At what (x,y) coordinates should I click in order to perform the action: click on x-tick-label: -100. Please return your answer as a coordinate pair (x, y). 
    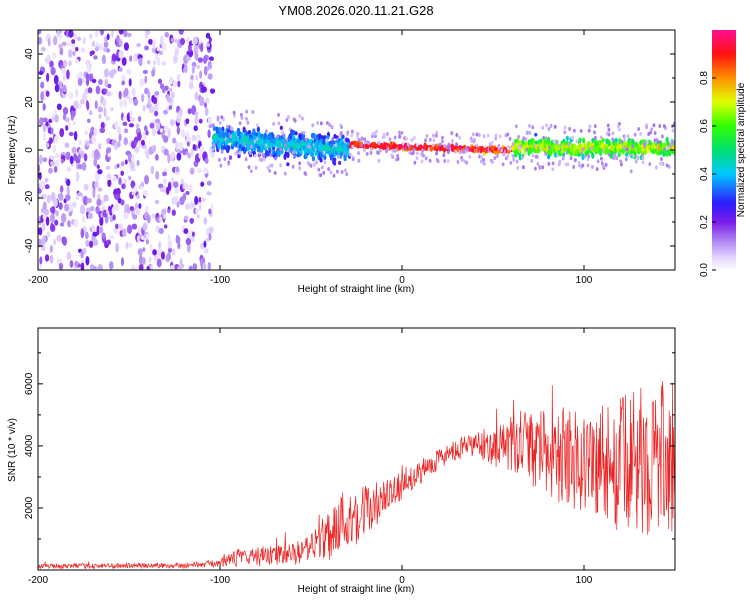
    Looking at the image, I should click on (220, 580).